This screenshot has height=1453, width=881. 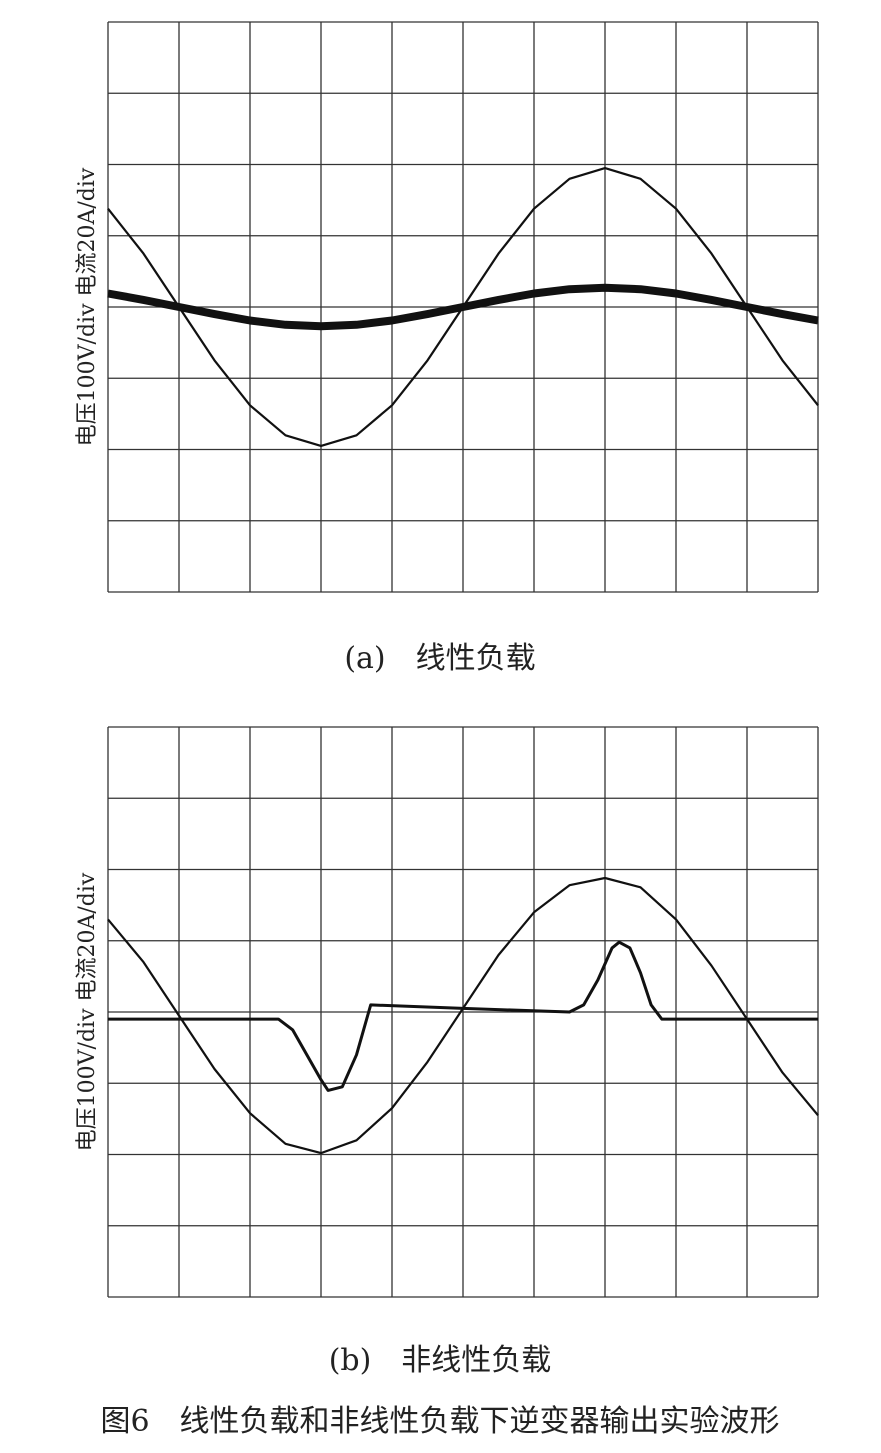 I want to click on chart-caption: (b) 非线性负载, so click(x=440, y=1360).